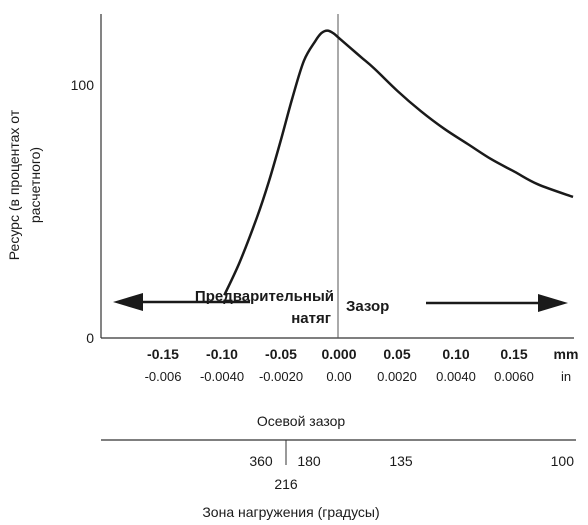 The width and height of the screenshot is (588, 525). What do you see at coordinates (338, 354) in the screenshot?
I see `x-mm-tick: 0.000` at bounding box center [338, 354].